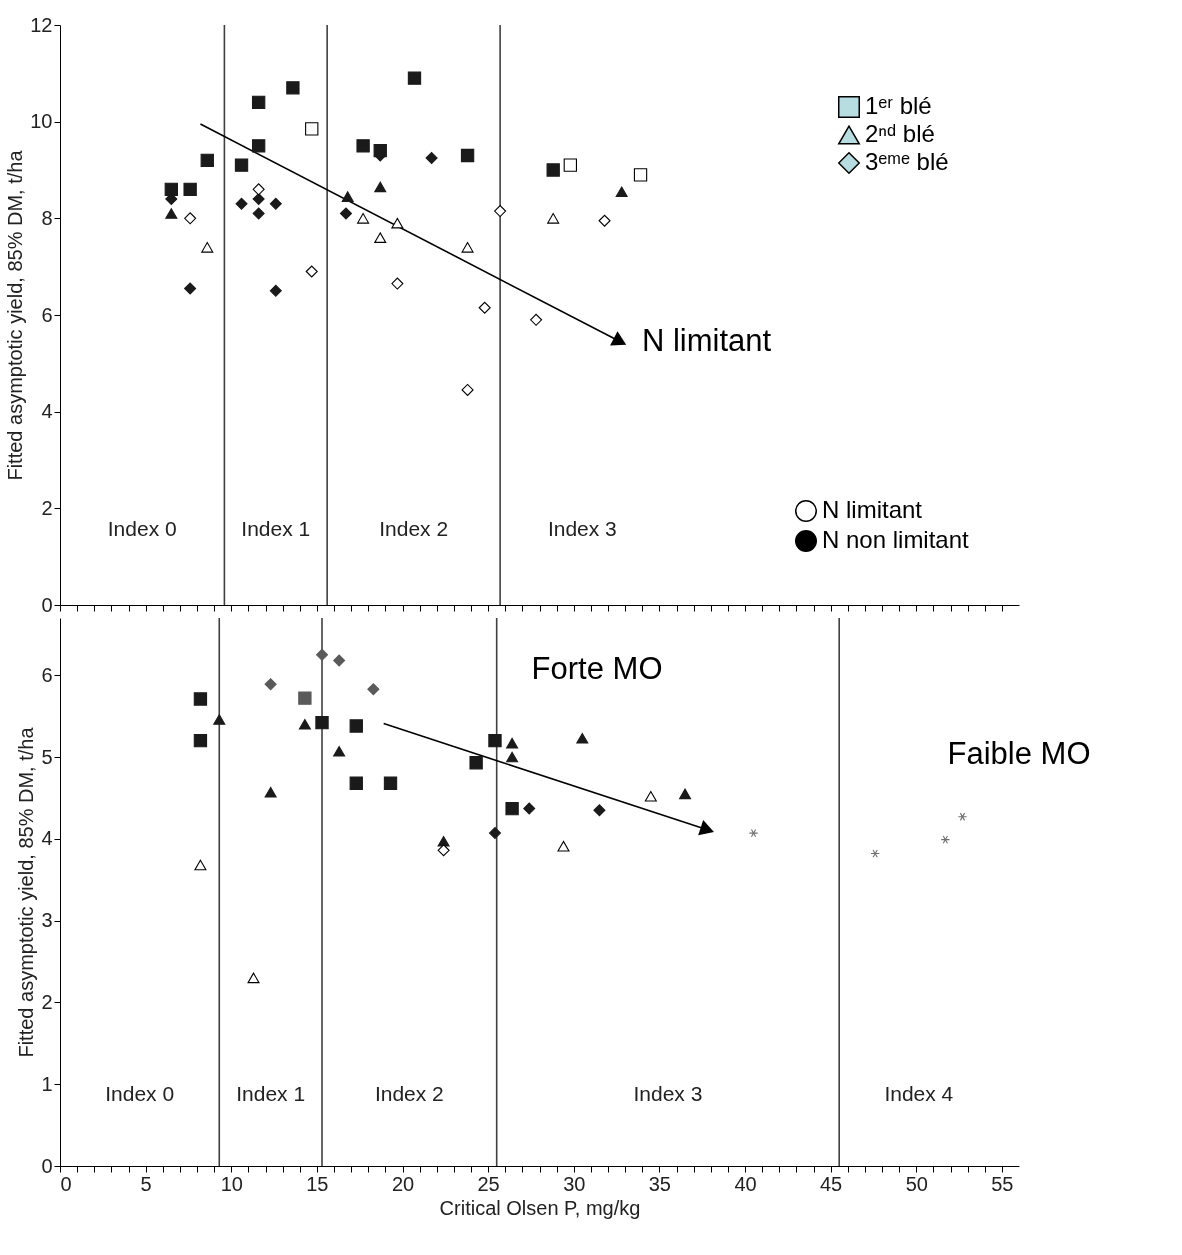  I want to click on y-tick-label: 10, so click(41, 121).